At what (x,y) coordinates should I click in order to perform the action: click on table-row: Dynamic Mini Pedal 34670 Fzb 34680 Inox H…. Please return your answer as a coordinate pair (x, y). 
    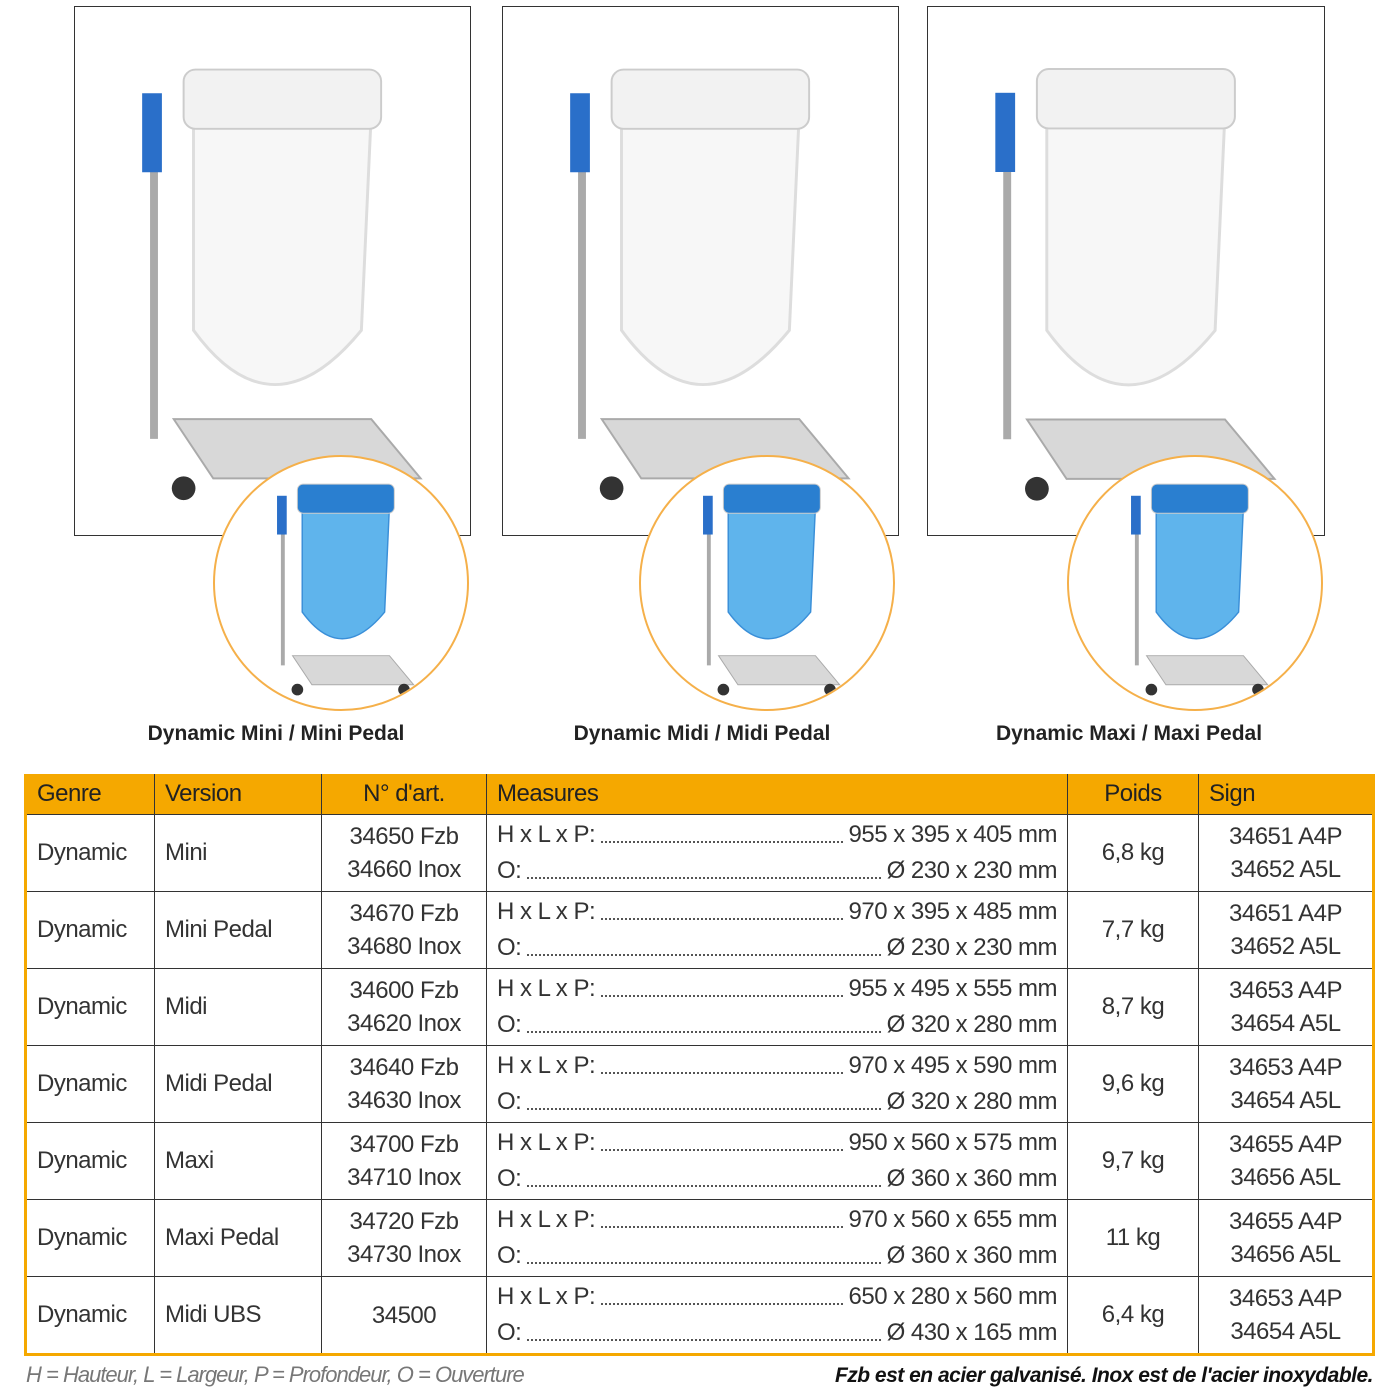
    Looking at the image, I should click on (699, 930).